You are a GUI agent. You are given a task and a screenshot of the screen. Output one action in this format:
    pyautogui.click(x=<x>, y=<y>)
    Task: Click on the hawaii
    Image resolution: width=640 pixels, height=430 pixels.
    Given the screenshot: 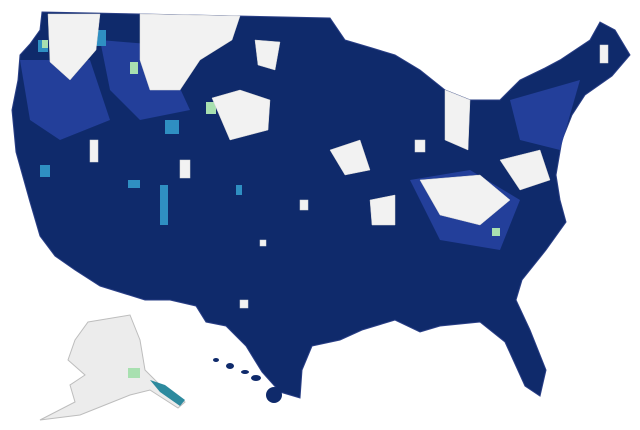 What is the action you would take?
    pyautogui.click(x=247, y=380)
    